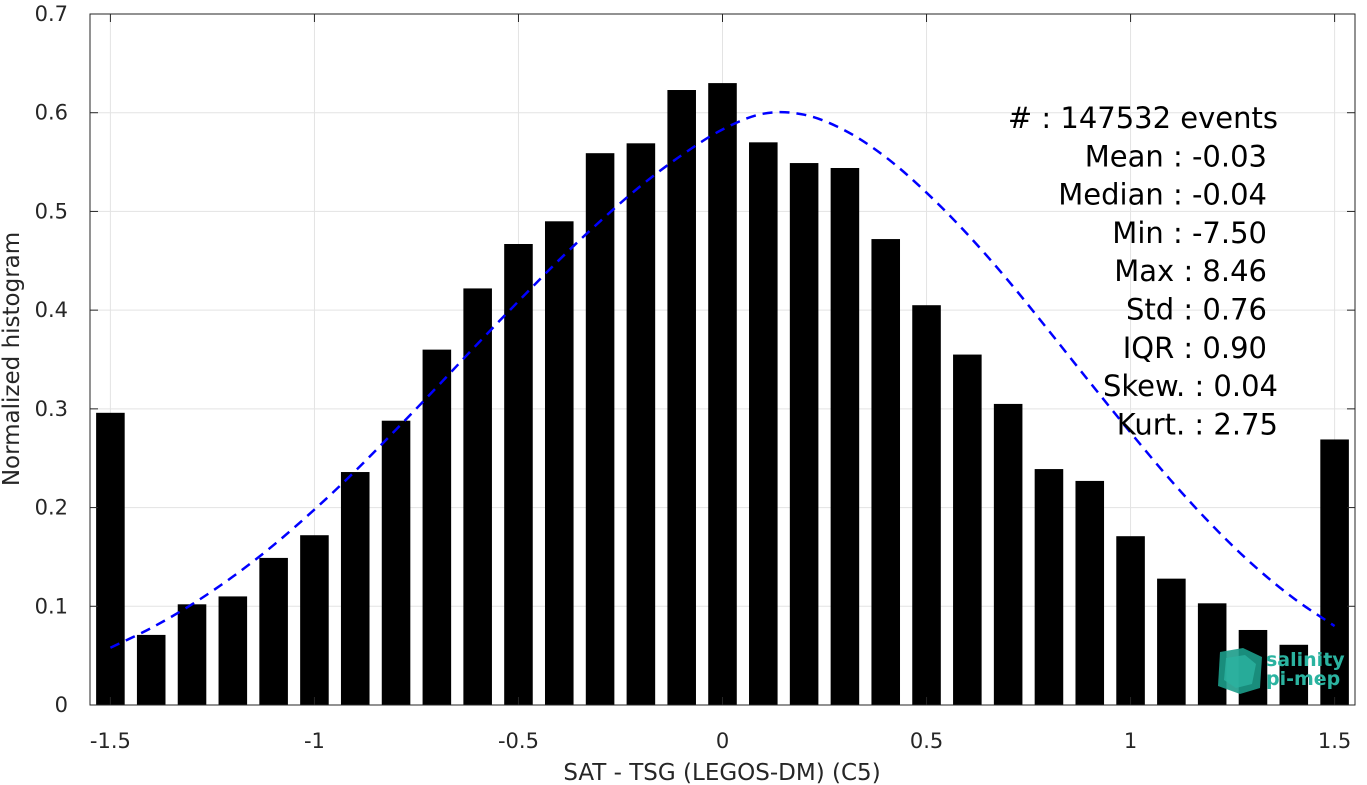 The width and height of the screenshot is (1367, 785). I want to click on y-tick-label: 0.5, so click(51, 211).